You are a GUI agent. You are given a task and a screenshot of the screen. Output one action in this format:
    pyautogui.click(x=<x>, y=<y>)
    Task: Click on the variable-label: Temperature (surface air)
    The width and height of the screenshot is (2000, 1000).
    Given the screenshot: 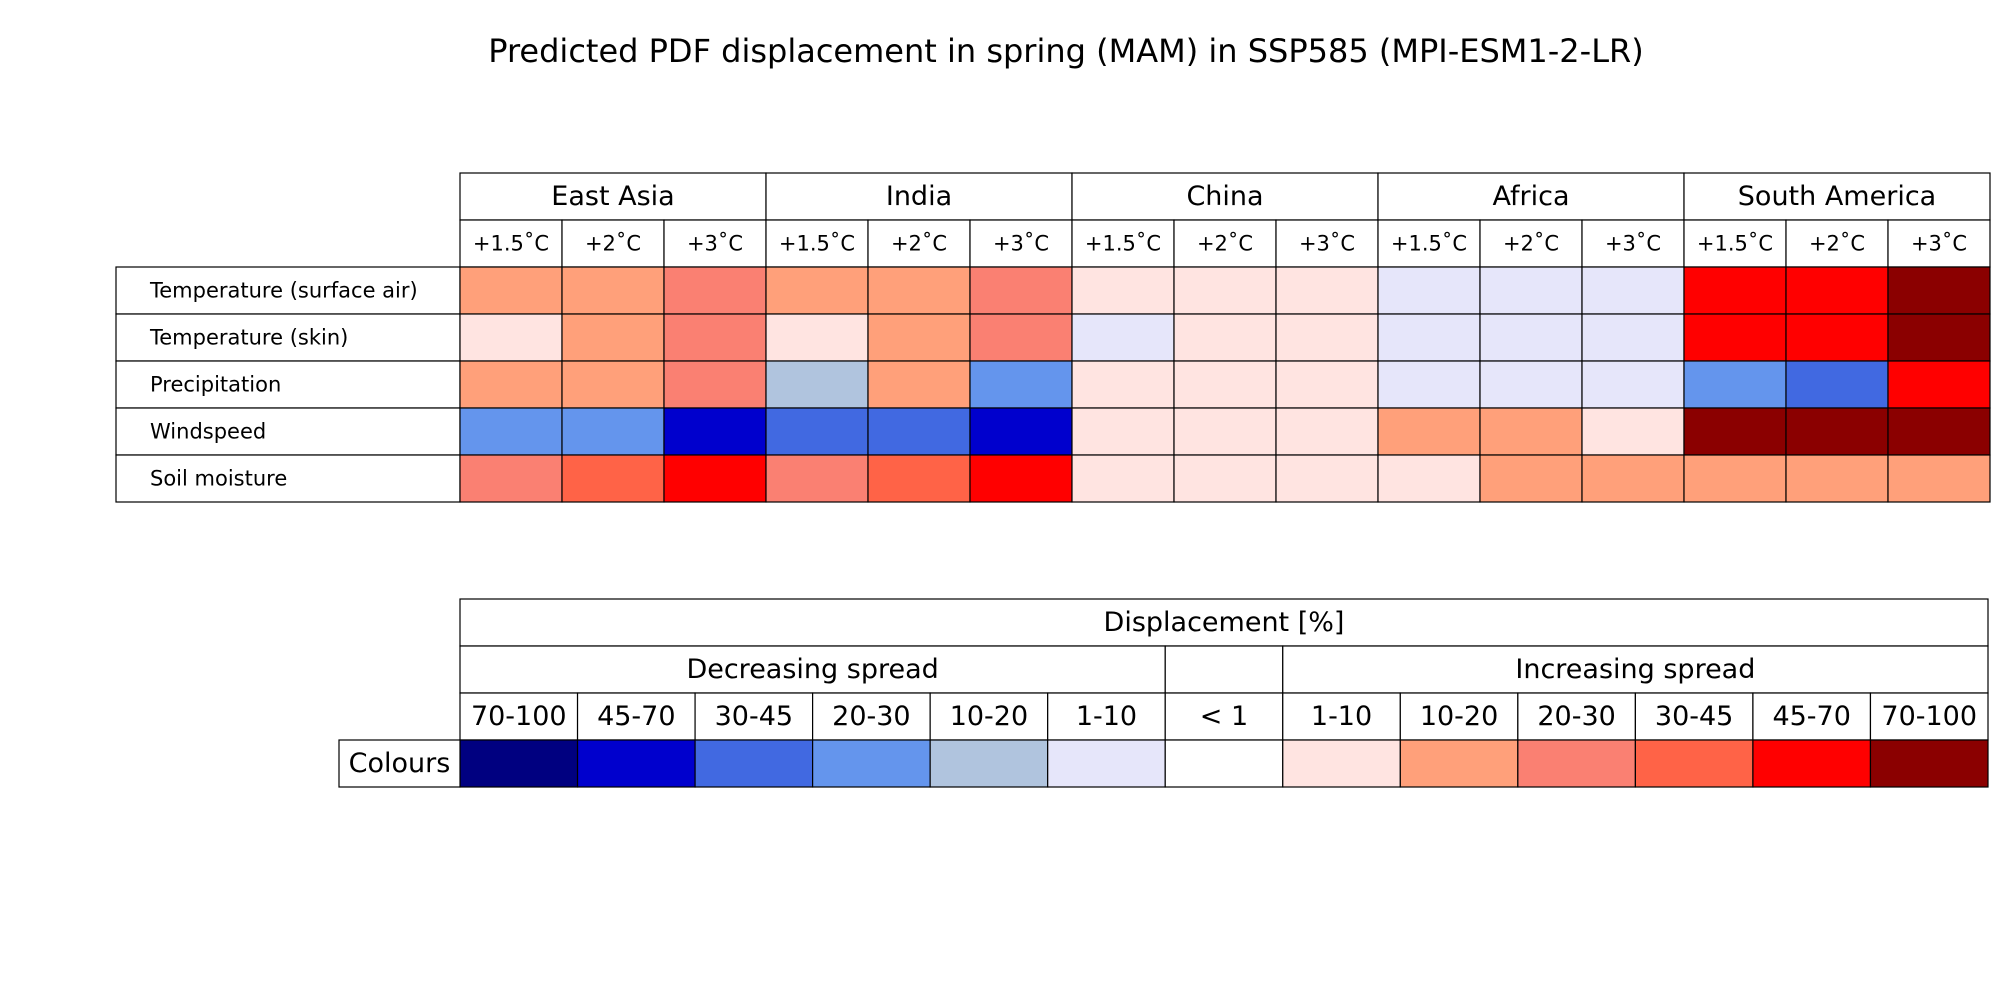 What is the action you would take?
    pyautogui.click(x=283, y=291)
    